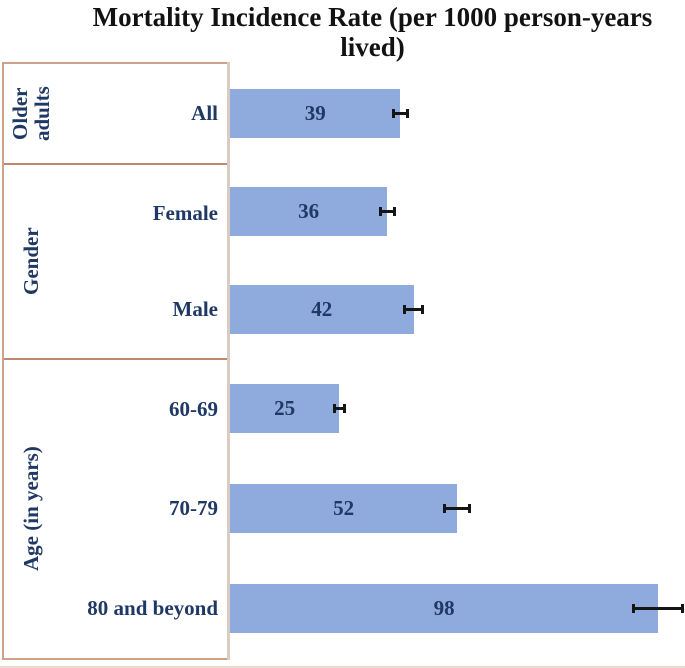 The width and height of the screenshot is (685, 668). Describe the element at coordinates (30, 113) in the screenshot. I see `group-label: Older adults` at that location.